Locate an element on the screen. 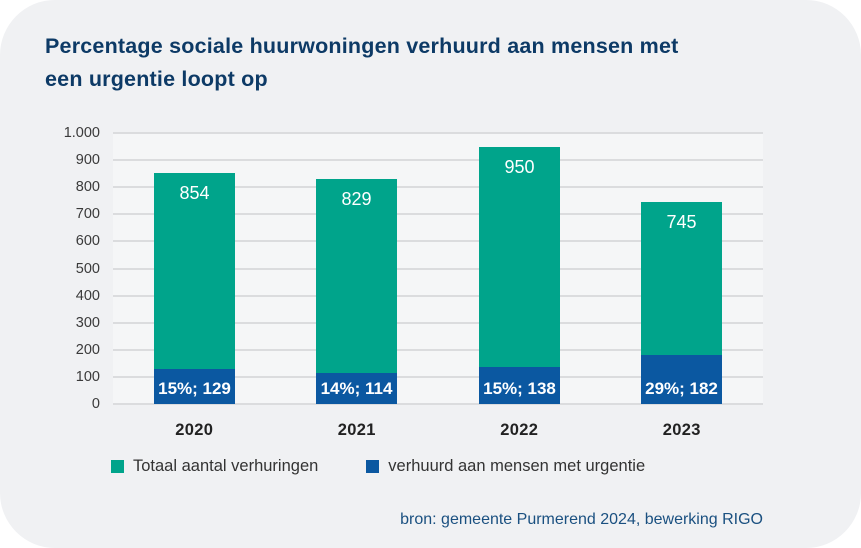 The width and height of the screenshot is (861, 548). bar-urgentie-segment: 14%; 114 is located at coordinates (356, 388).